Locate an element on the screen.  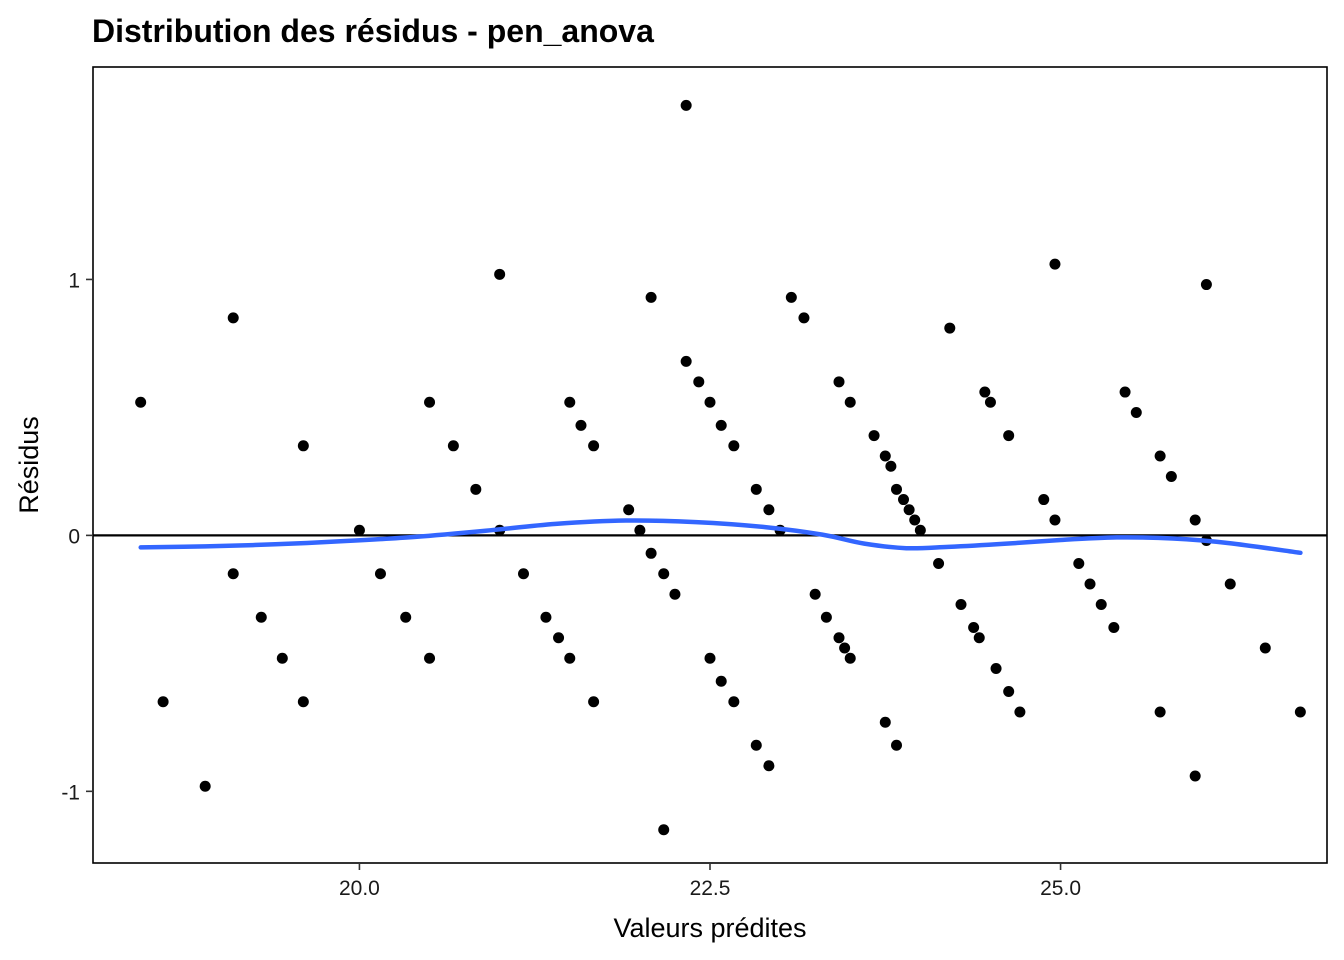
smooth-trend-line is located at coordinates (720, 537).